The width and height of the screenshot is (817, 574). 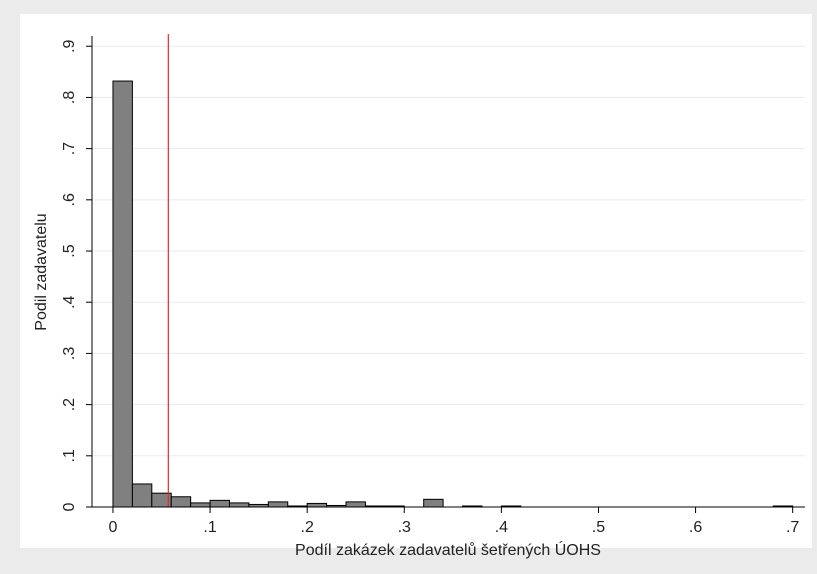 What do you see at coordinates (69, 455) in the screenshot?
I see `y-tick-label: .1` at bounding box center [69, 455].